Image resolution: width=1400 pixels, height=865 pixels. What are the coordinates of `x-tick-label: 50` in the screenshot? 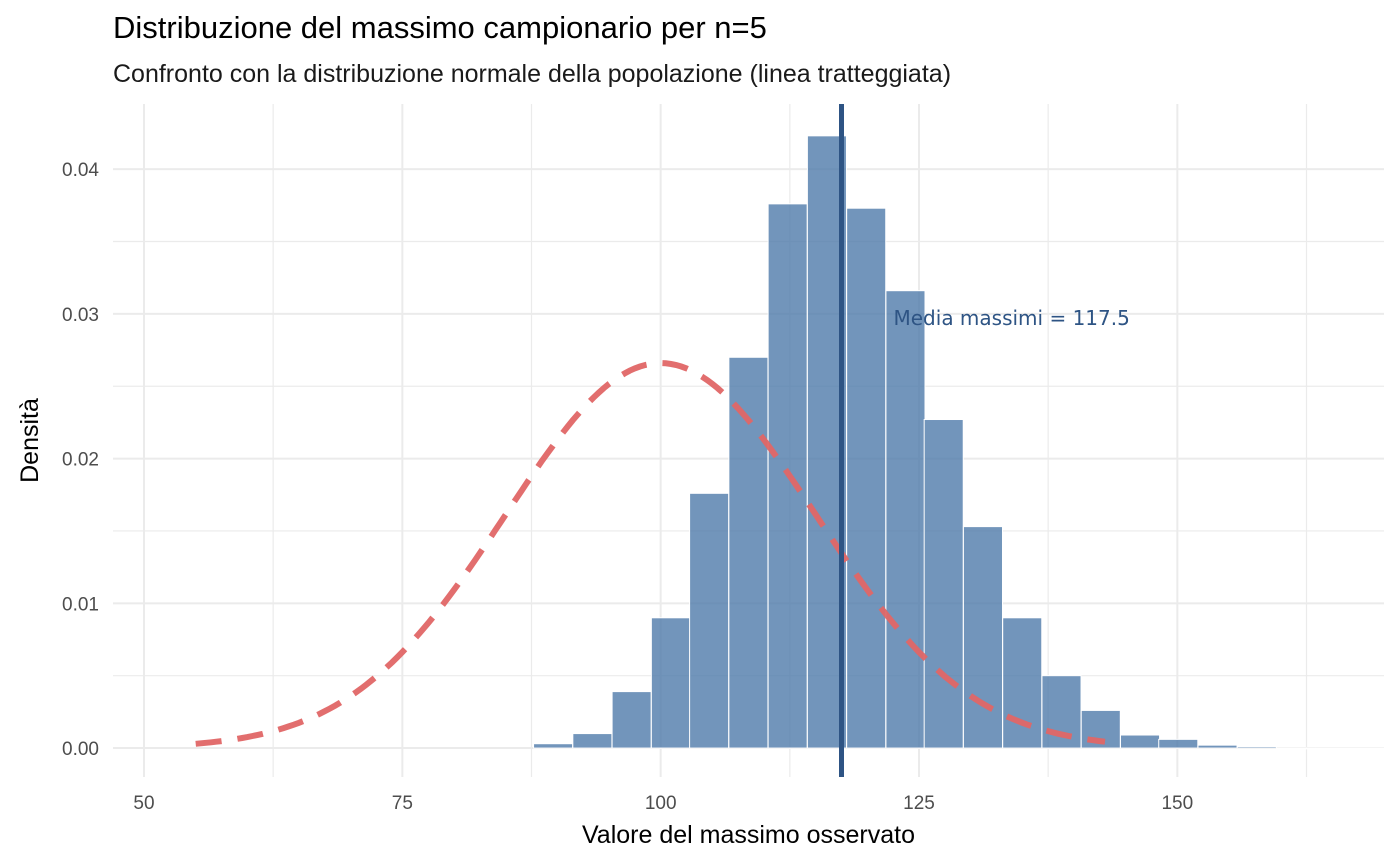 It's located at (143, 803).